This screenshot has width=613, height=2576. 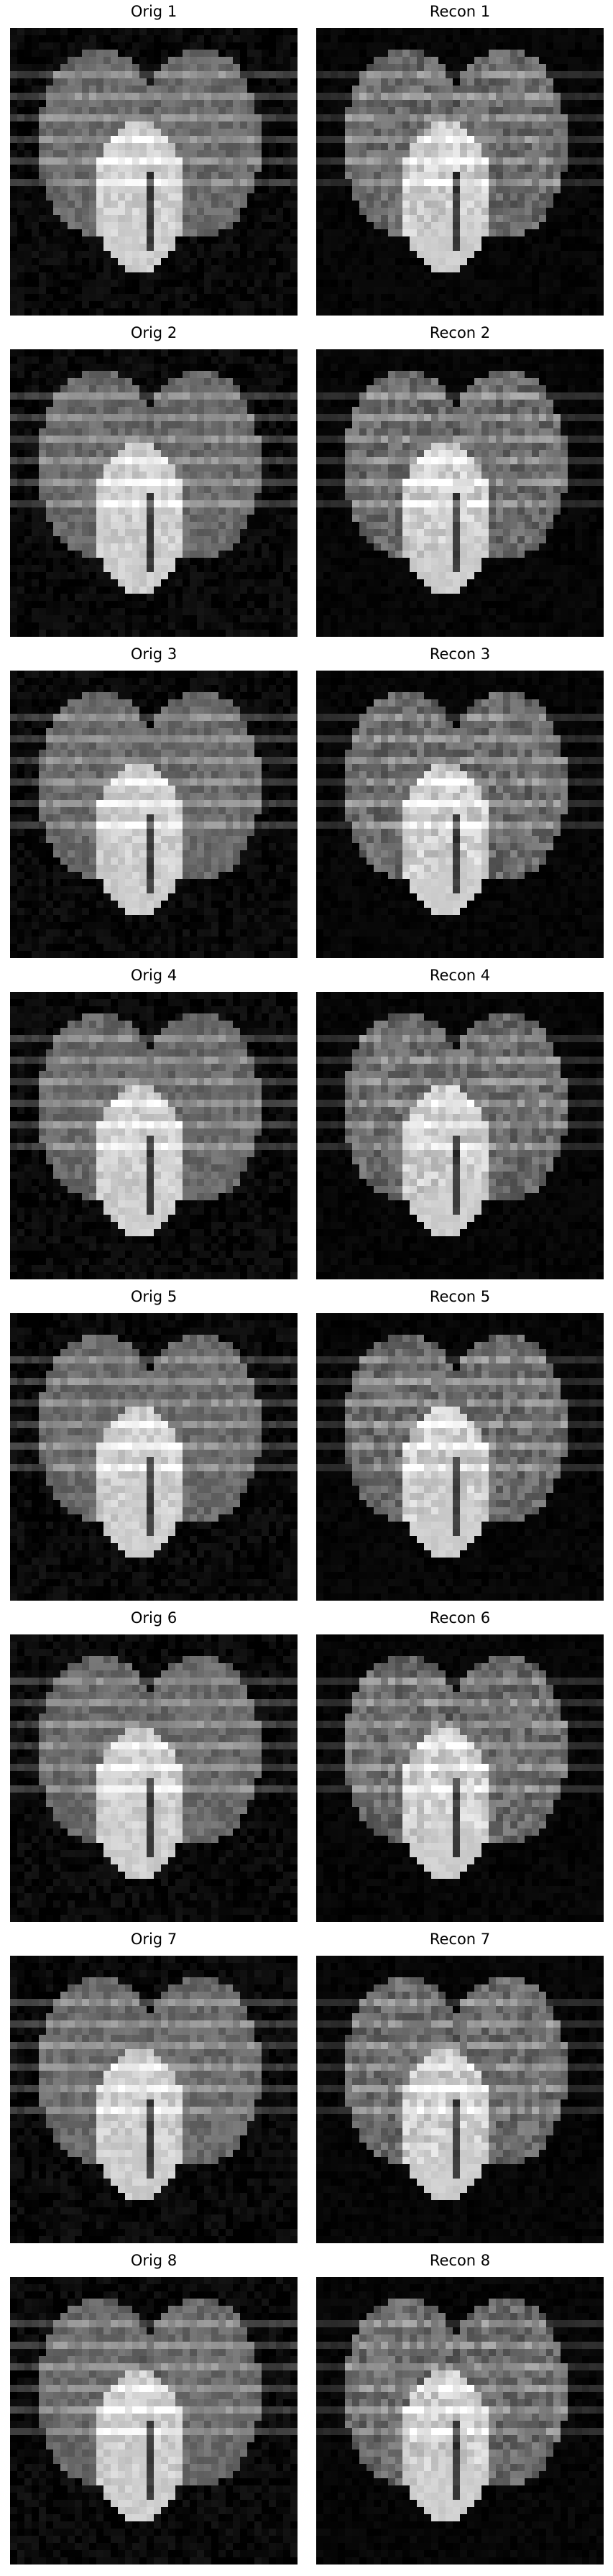 I want to click on orig-panel-3: Orig 3, so click(x=154, y=801).